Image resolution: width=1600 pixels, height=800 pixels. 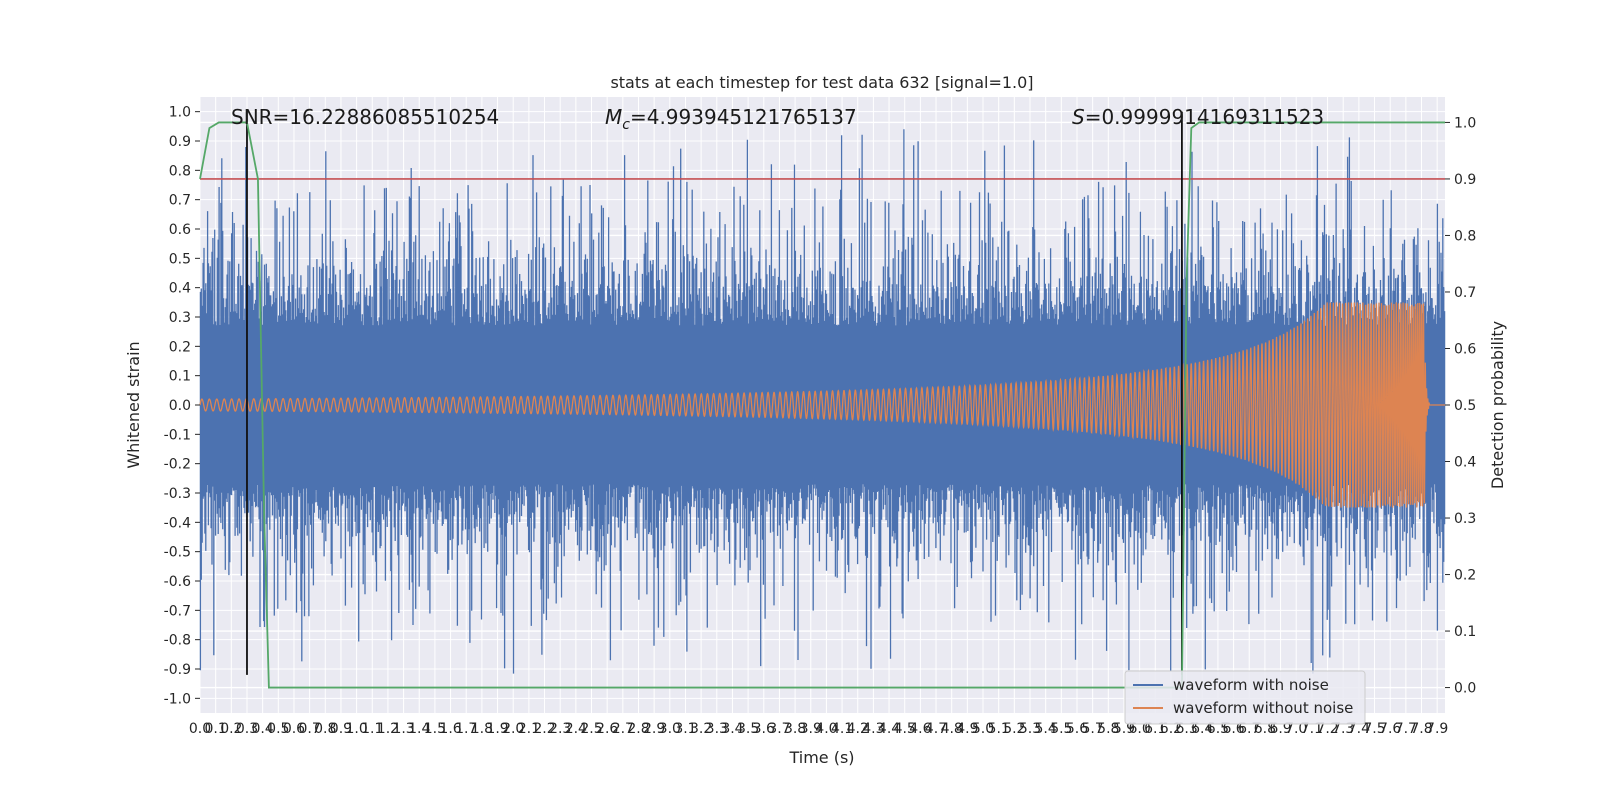 I want to click on y-right-tick-2: 0.2, so click(x=1465, y=576).